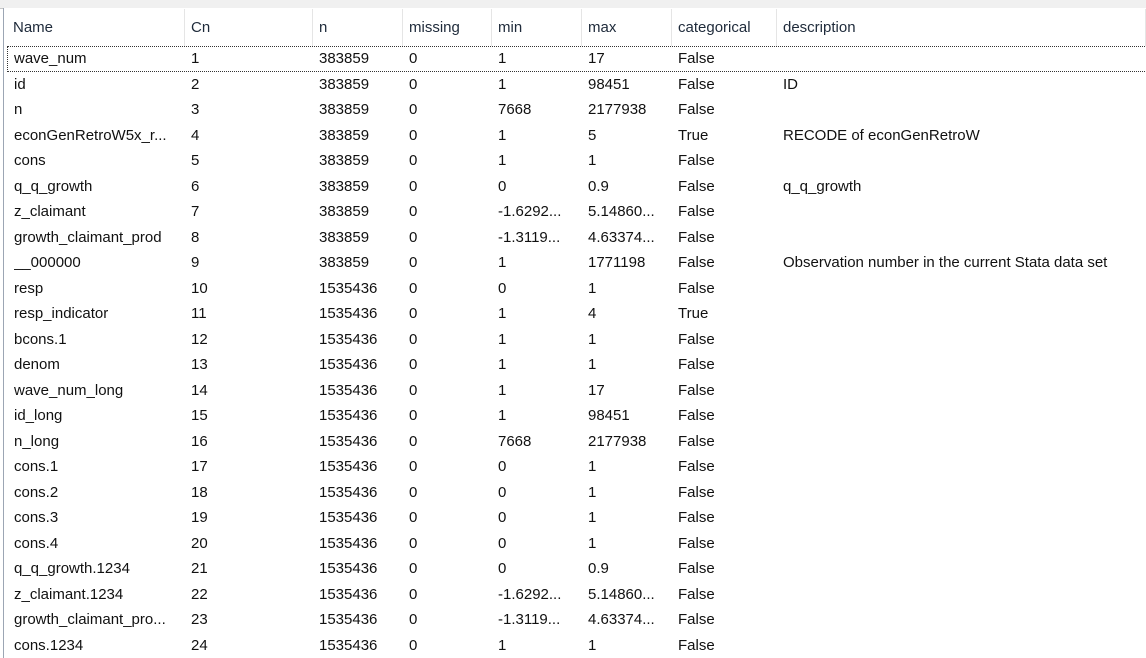 This screenshot has height=658, width=1146. What do you see at coordinates (577, 416) in the screenshot?
I see `table-row: id_long 15 1535436 0 1 98451 False` at bounding box center [577, 416].